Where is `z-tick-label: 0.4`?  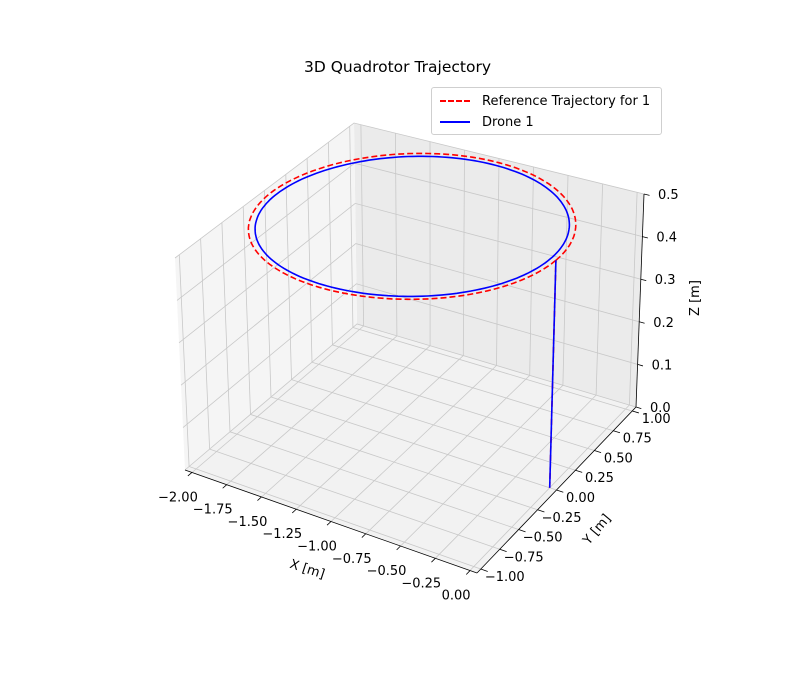 z-tick-label: 0.4 is located at coordinates (666, 238).